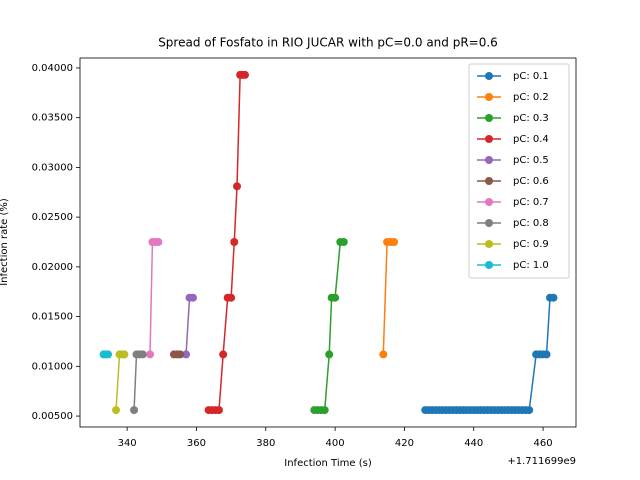 The height and width of the screenshot is (480, 640). Describe the element at coordinates (196, 443) in the screenshot. I see `x-tick-label: 360` at that location.